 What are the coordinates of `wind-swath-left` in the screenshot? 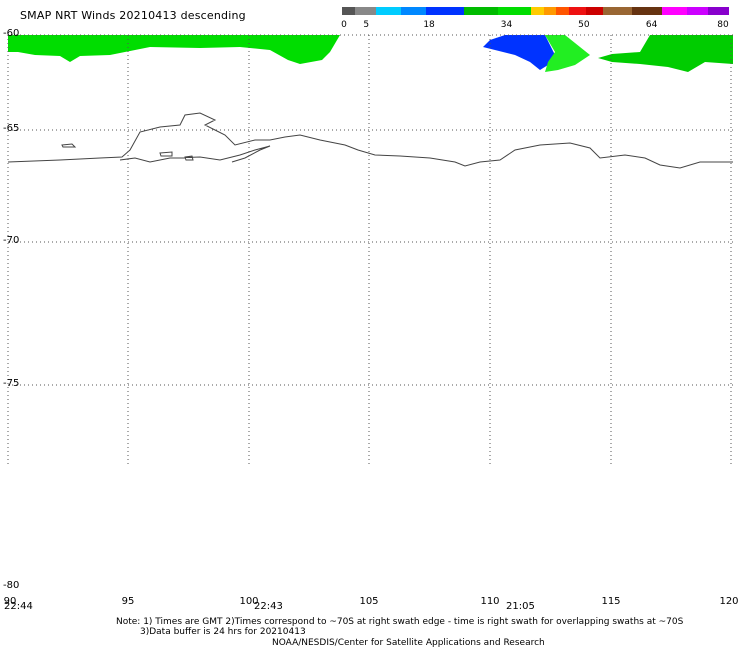 It's located at (174, 49).